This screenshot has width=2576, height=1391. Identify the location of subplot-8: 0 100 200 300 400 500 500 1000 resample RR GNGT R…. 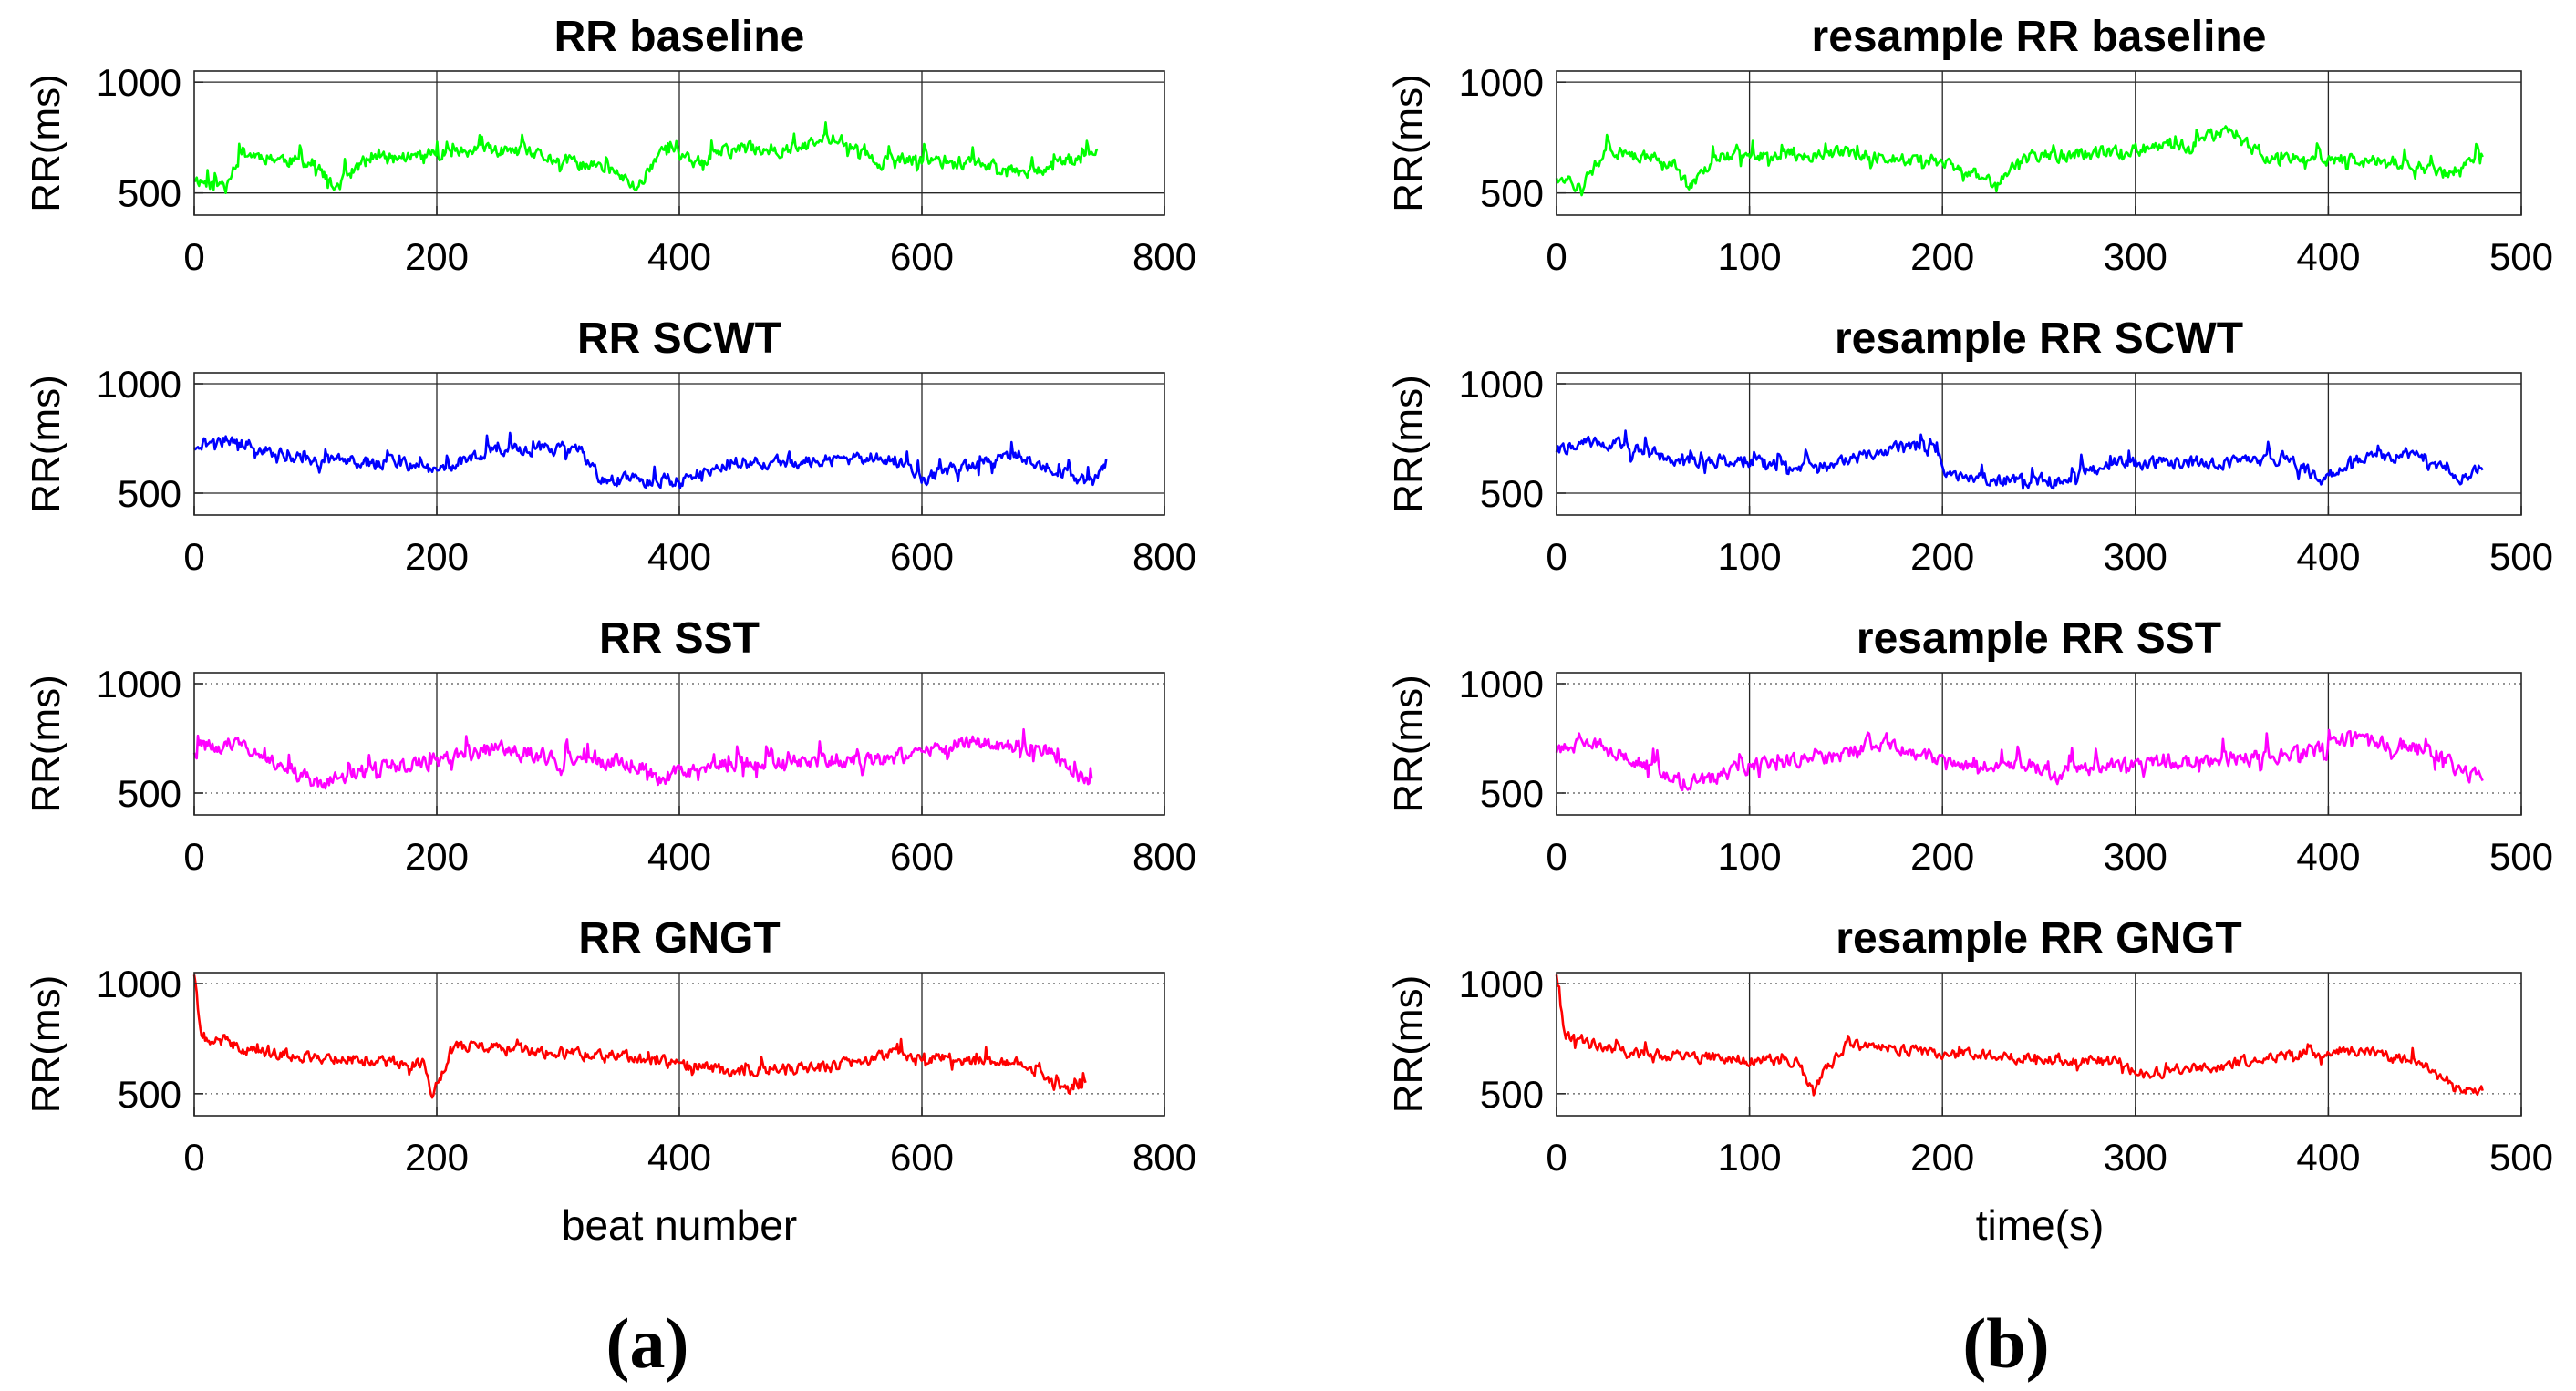
(1969, 1047).